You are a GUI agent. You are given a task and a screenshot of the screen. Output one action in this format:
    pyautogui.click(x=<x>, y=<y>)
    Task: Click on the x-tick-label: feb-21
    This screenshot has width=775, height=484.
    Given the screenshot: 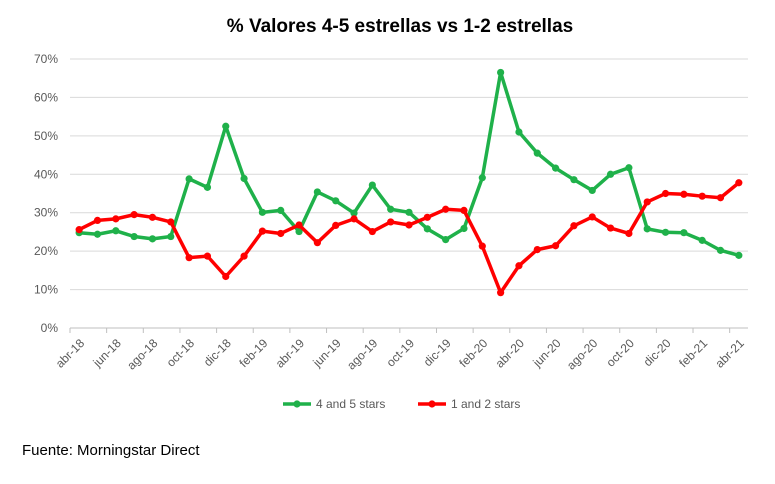 What is the action you would take?
    pyautogui.click(x=693, y=353)
    